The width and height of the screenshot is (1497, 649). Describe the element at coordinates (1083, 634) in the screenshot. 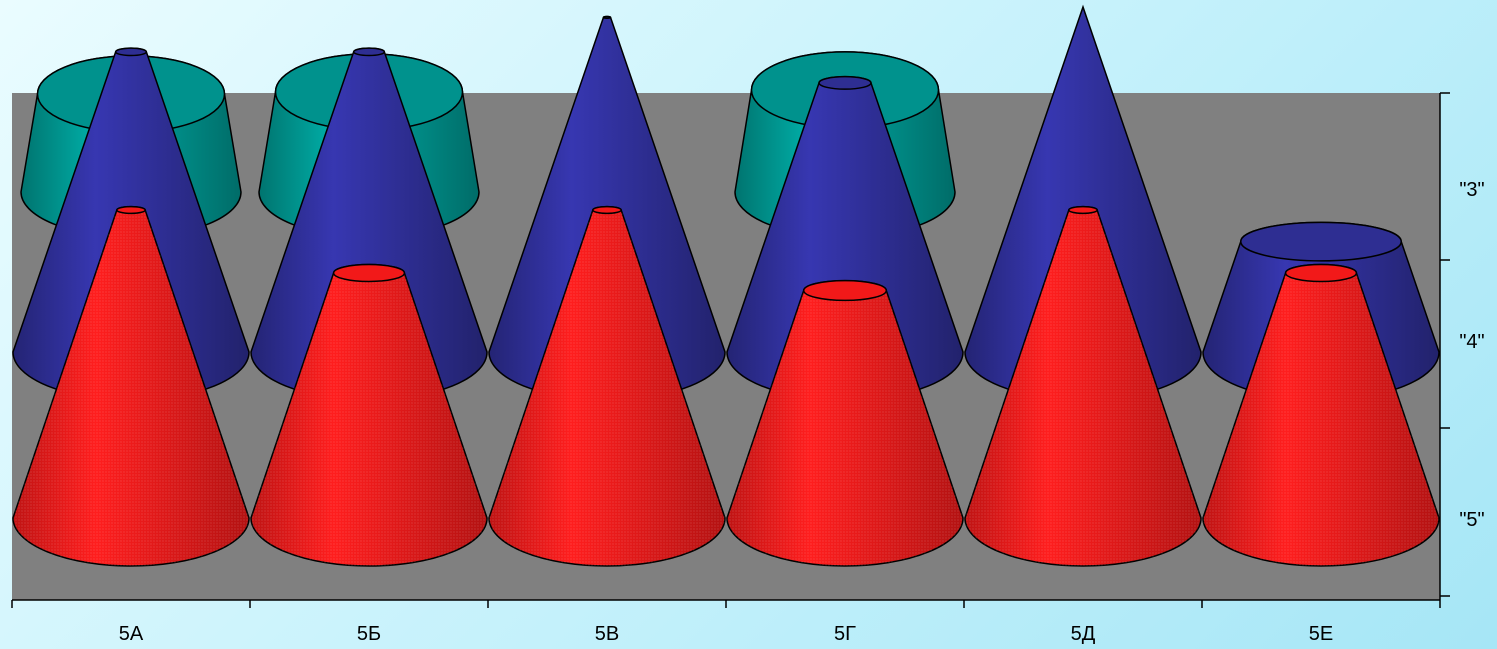

I see `category-label: 5Д` at that location.